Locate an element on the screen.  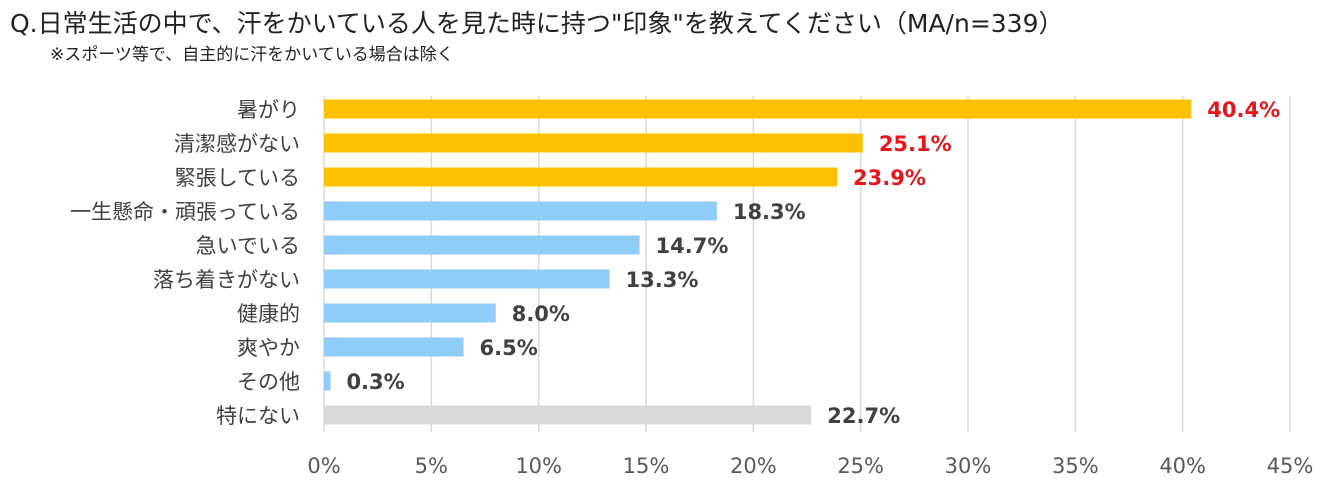
category-label: 特にない is located at coordinates (258, 416).